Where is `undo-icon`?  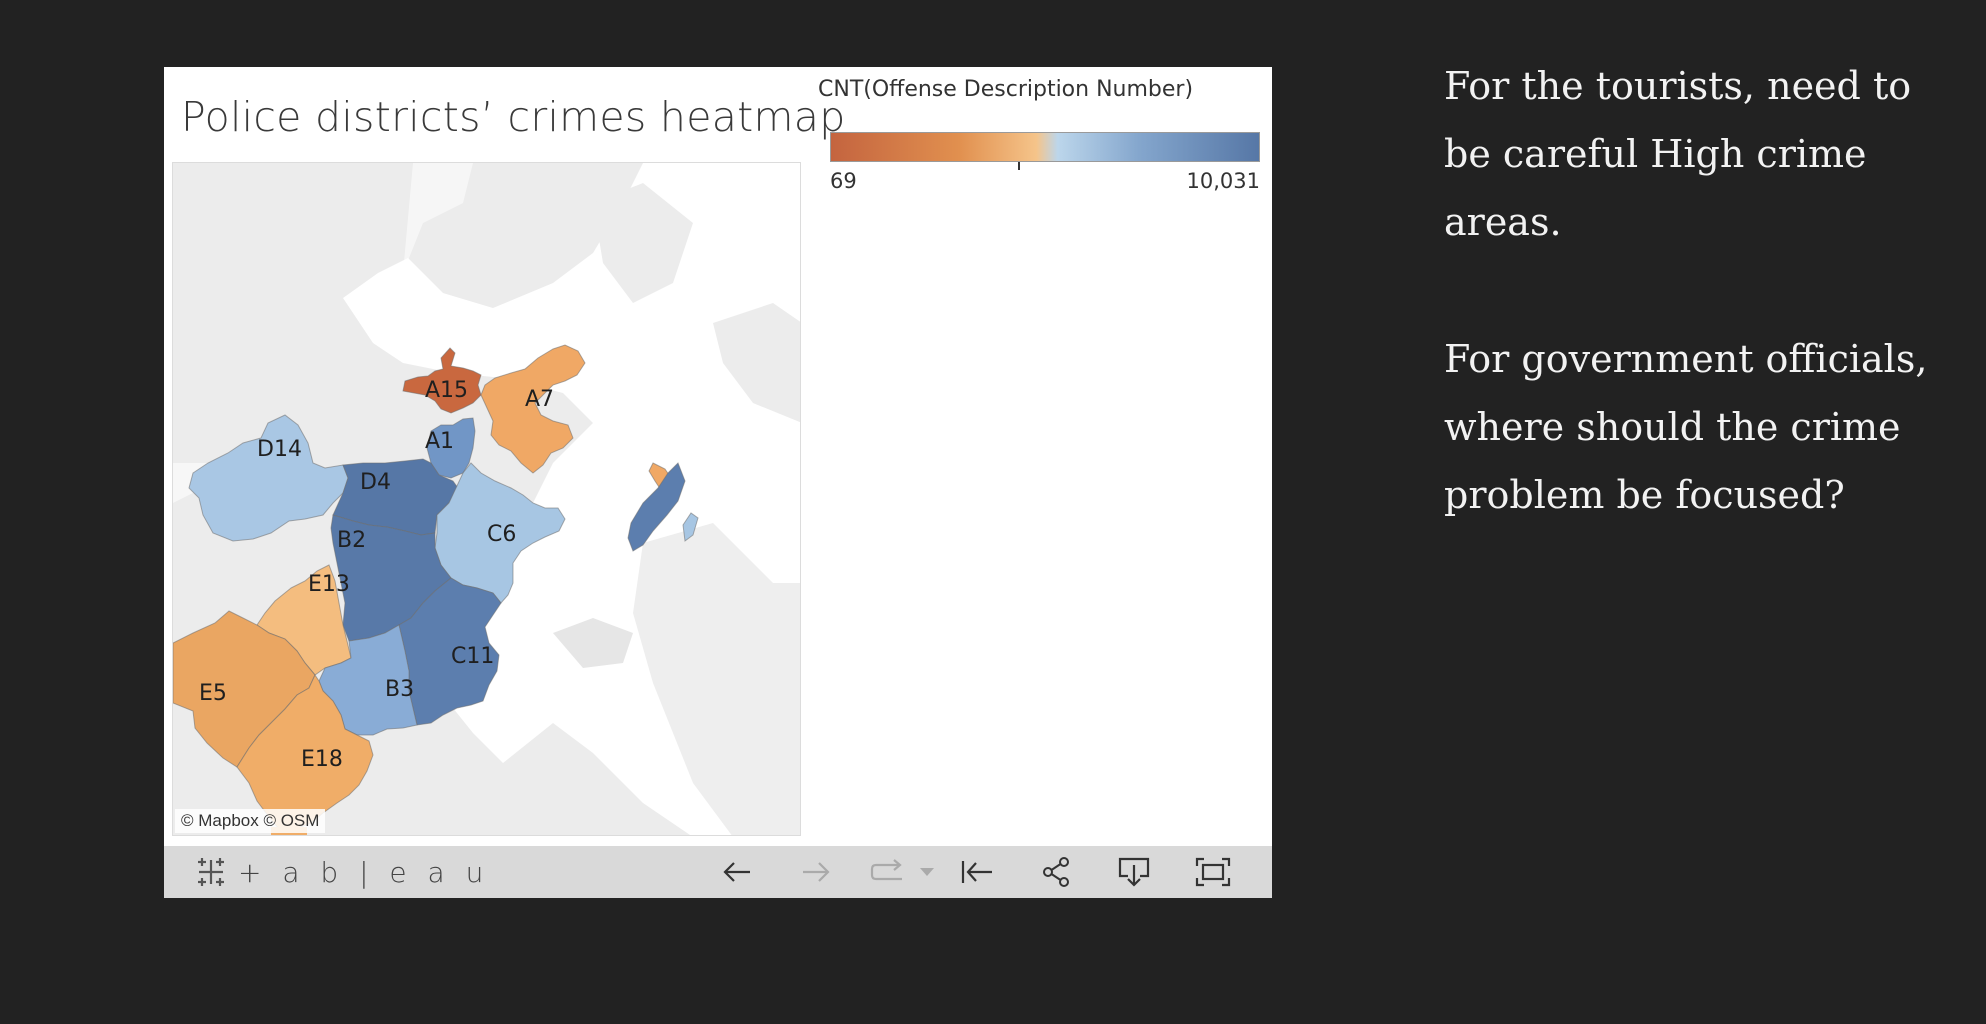 undo-icon is located at coordinates (736, 872).